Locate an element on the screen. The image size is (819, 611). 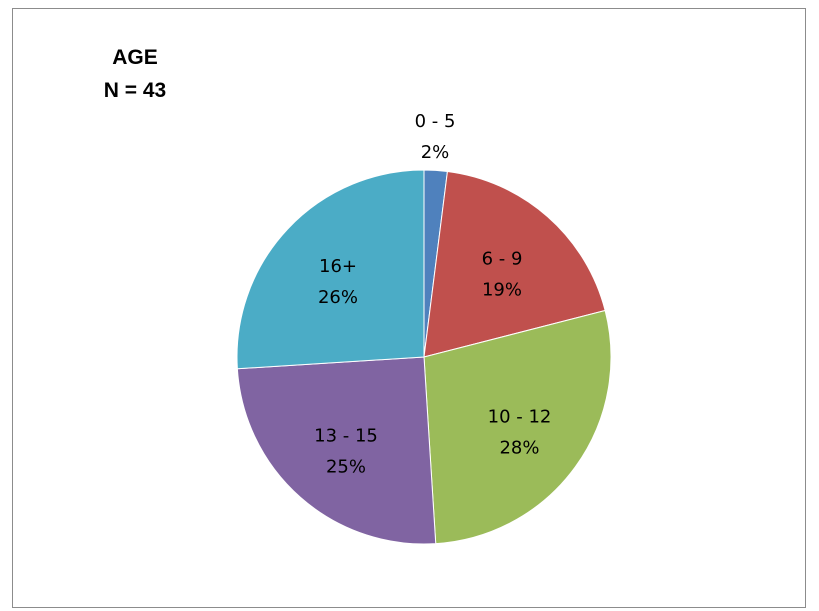
slice-category-label: 0 - 5 is located at coordinates (435, 121).